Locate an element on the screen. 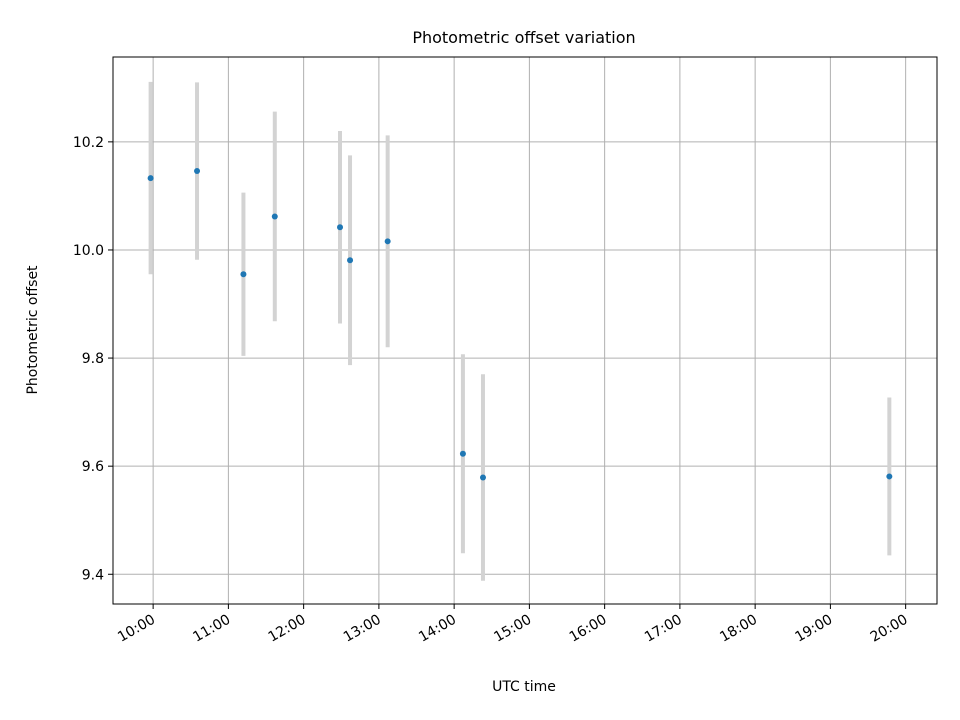  y-tick-label: 9.6 is located at coordinates (93, 467).